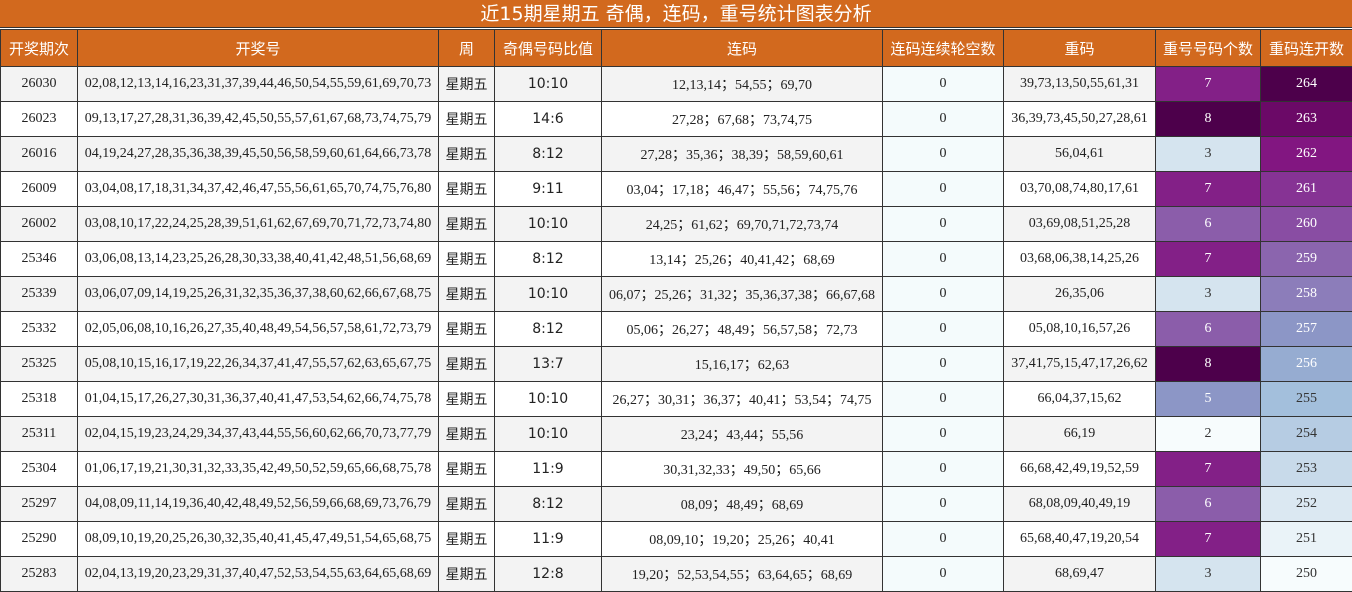 Image resolution: width=1352 pixels, height=592 pixels. What do you see at coordinates (1079, 329) in the screenshot?
I see `repeat-numbers-cell: 05,08,10,16,57,26` at bounding box center [1079, 329].